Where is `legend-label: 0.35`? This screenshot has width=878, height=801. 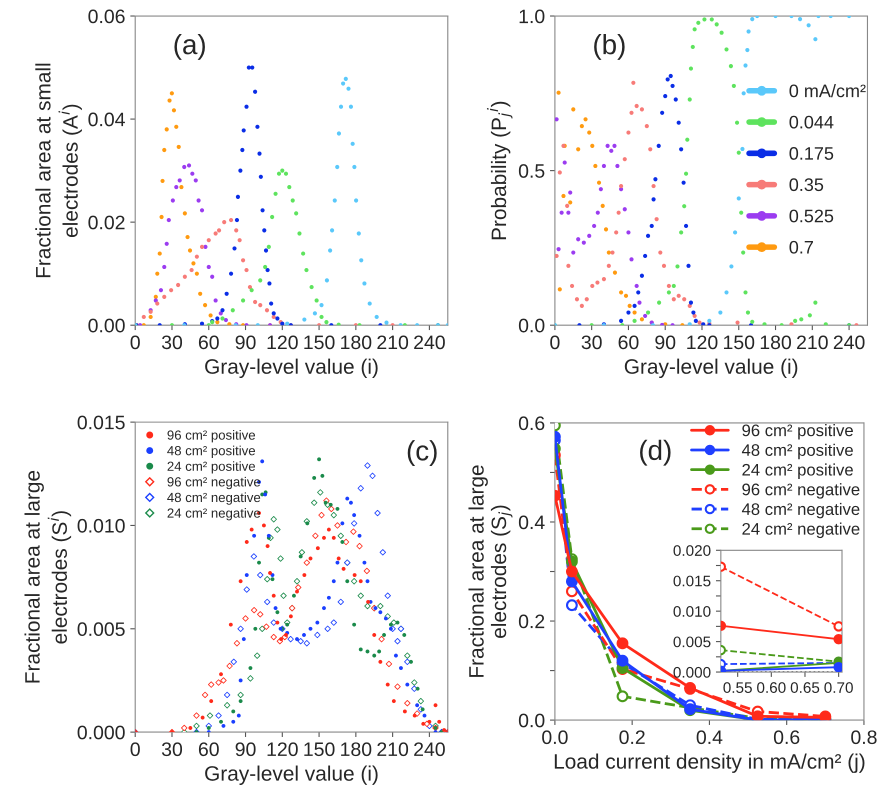
legend-label: 0.35 is located at coordinates (806, 185).